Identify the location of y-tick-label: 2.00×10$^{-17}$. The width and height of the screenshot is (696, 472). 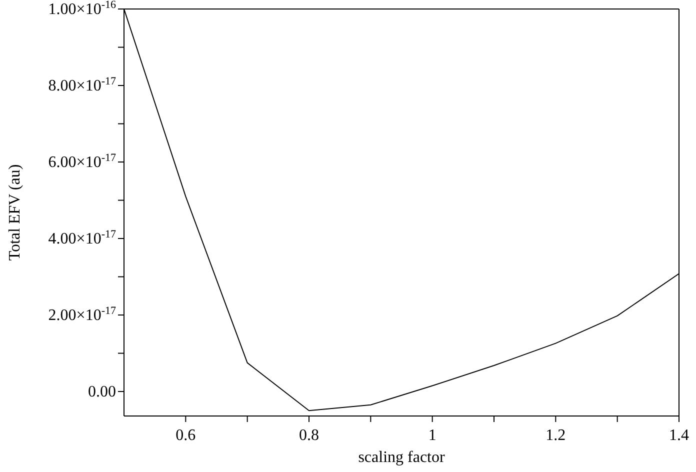
(82, 314).